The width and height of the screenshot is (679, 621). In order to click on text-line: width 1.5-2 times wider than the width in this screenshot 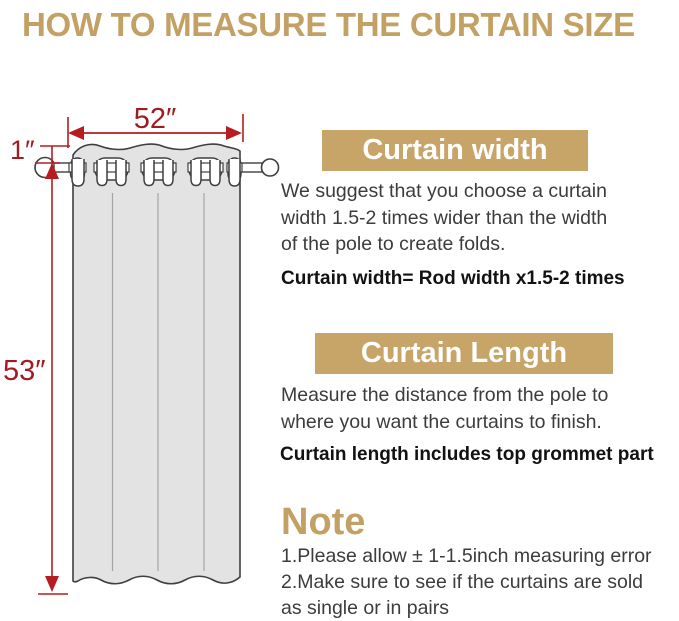, I will do `click(444, 217)`.